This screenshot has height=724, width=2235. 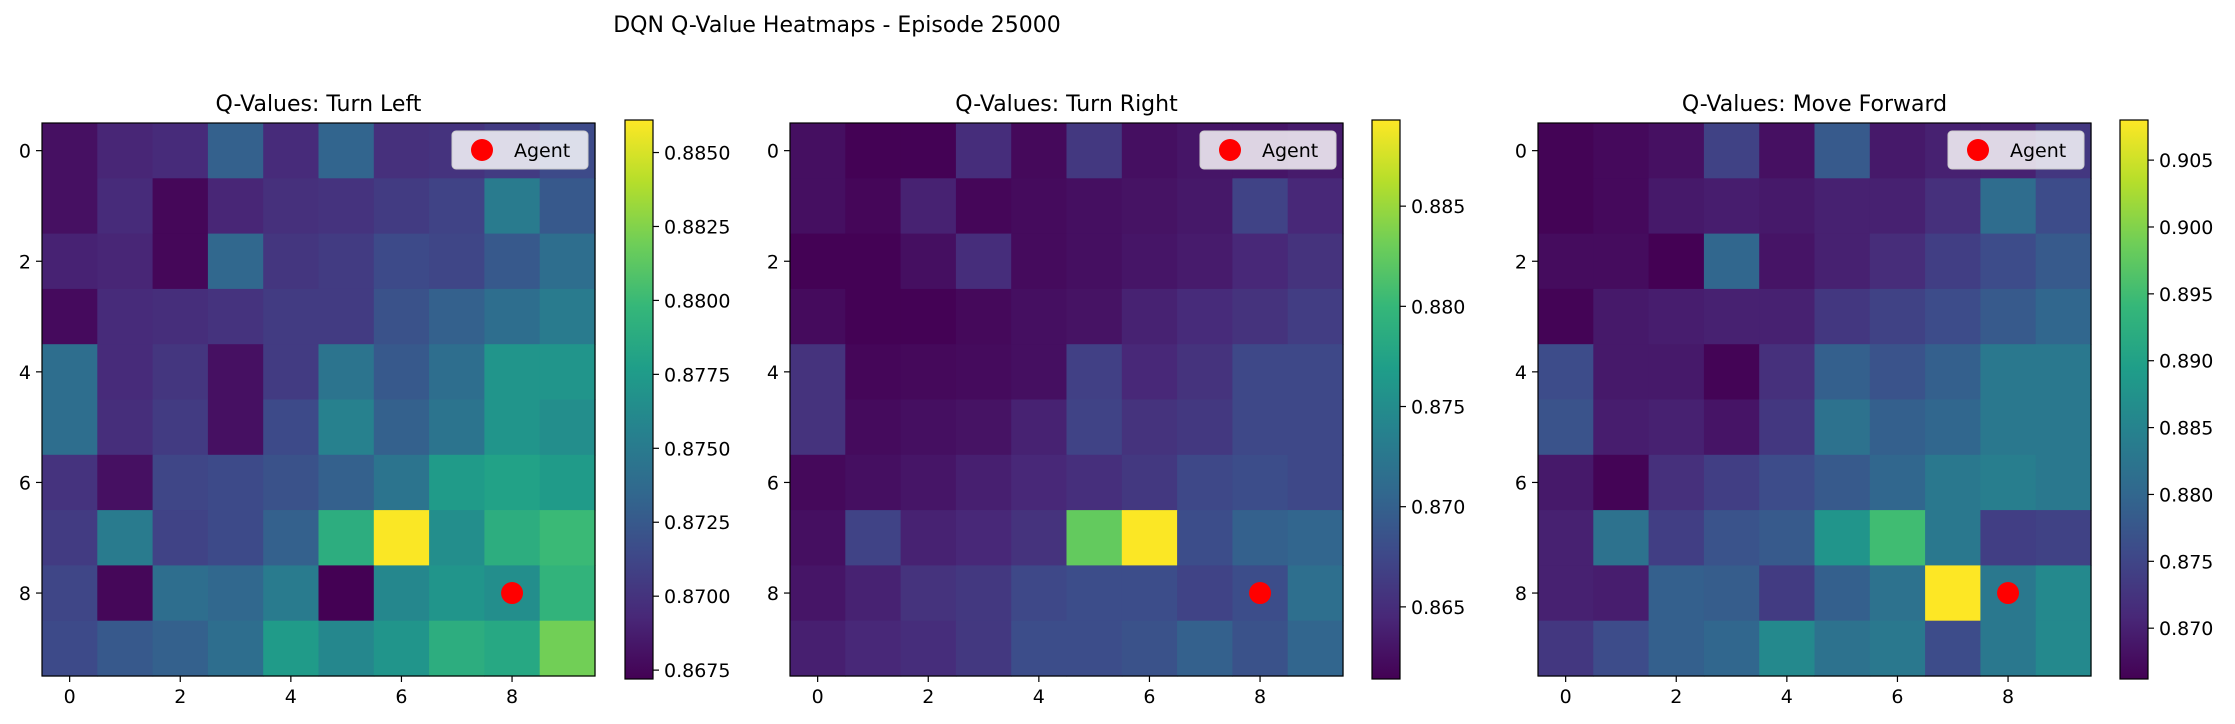 What do you see at coordinates (512, 593) in the screenshot?
I see `agent-marker` at bounding box center [512, 593].